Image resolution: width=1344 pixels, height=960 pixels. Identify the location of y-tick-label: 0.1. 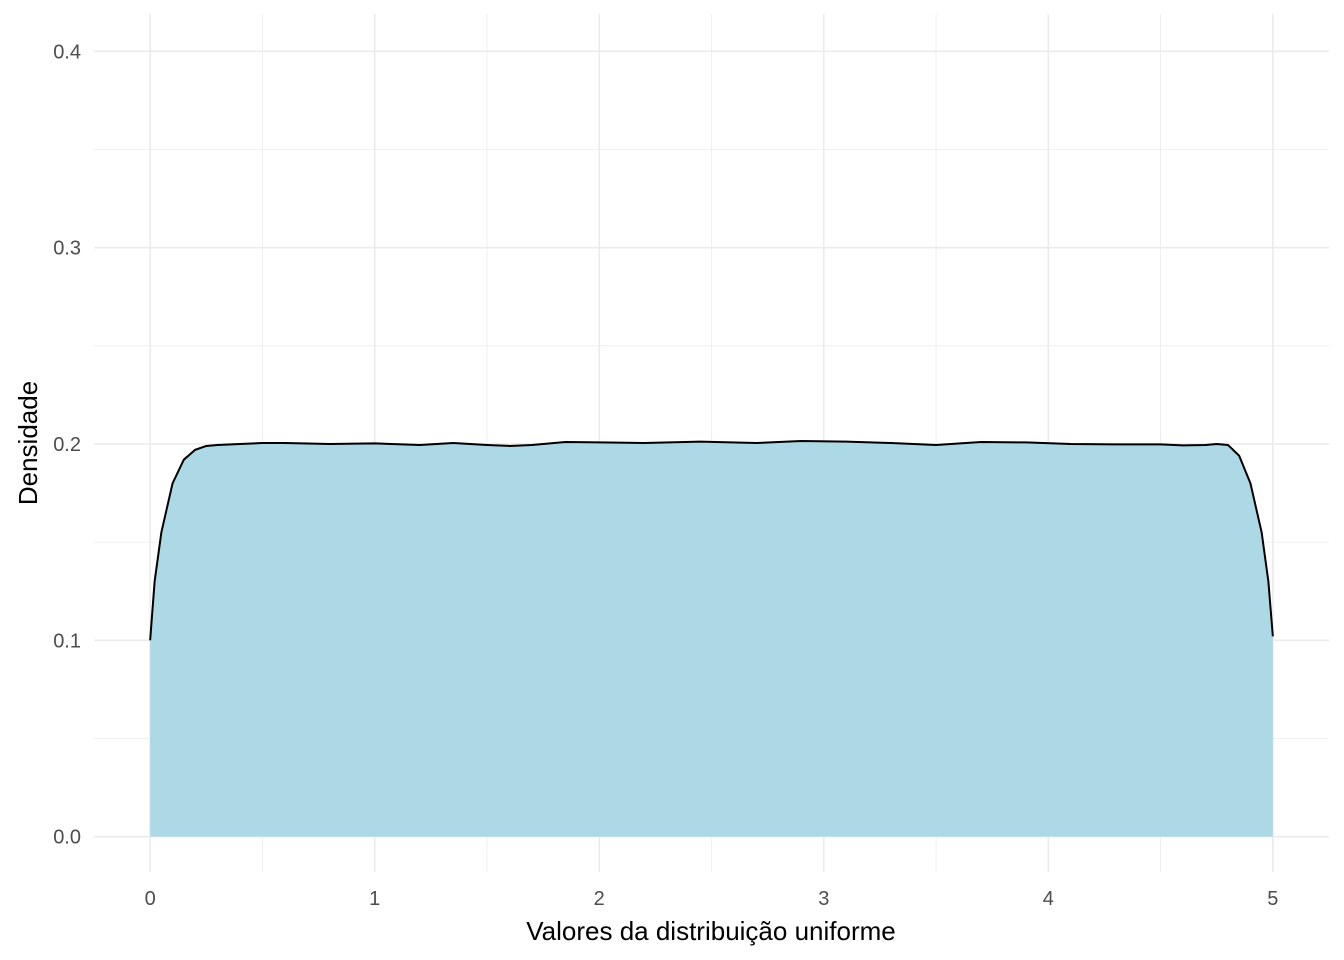
(67, 641).